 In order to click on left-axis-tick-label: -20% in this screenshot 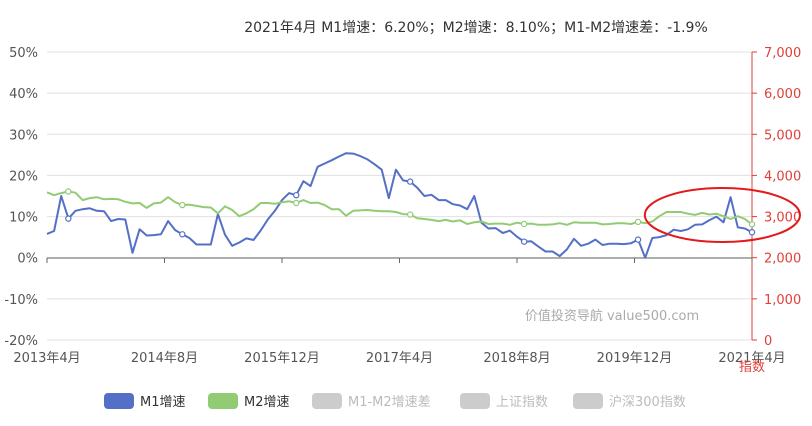, I will do `click(21, 341)`.